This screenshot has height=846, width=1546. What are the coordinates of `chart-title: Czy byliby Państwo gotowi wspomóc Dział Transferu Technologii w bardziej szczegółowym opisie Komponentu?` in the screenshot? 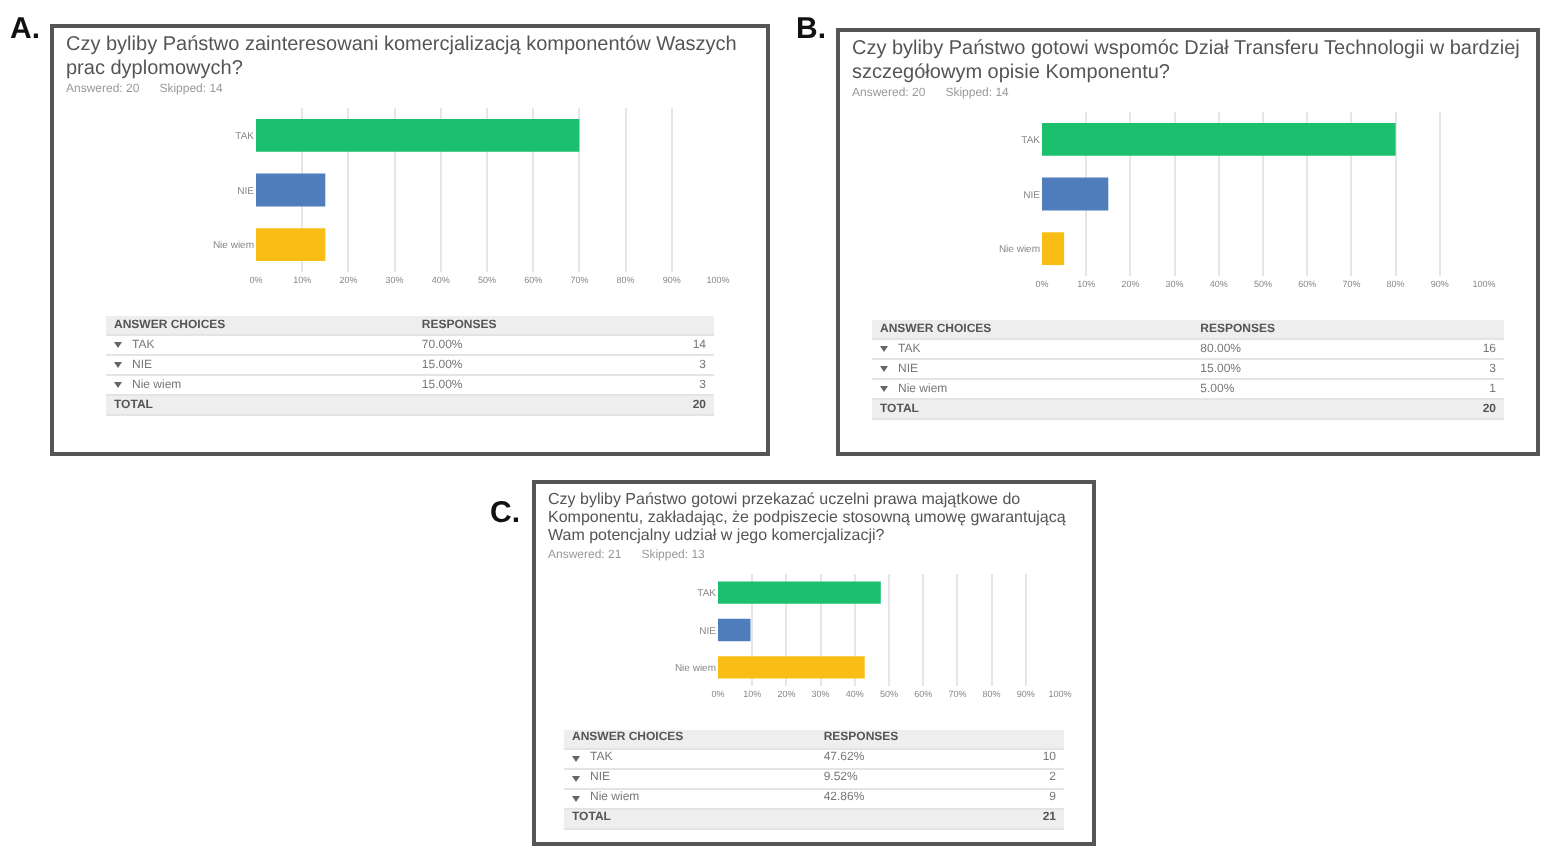 It's located at (1187, 61).